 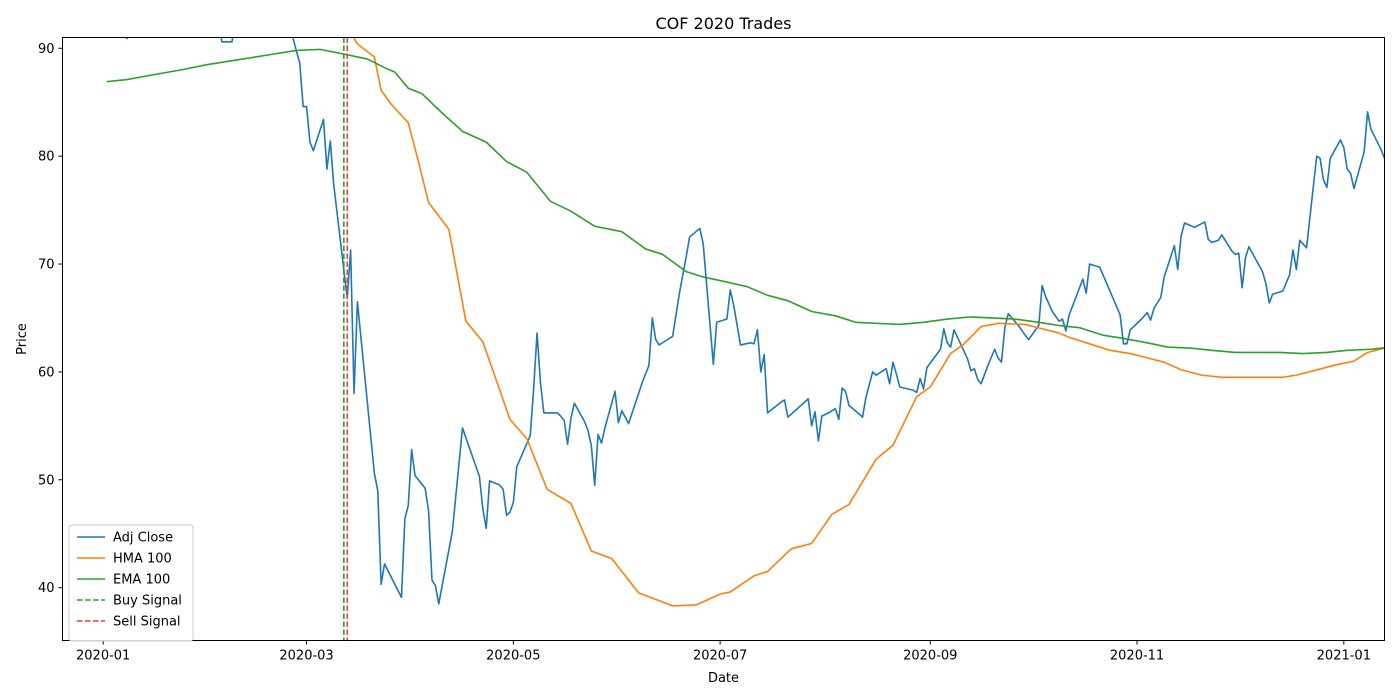 What do you see at coordinates (1137, 656) in the screenshot?
I see `x-tick-label: 2020-11` at bounding box center [1137, 656].